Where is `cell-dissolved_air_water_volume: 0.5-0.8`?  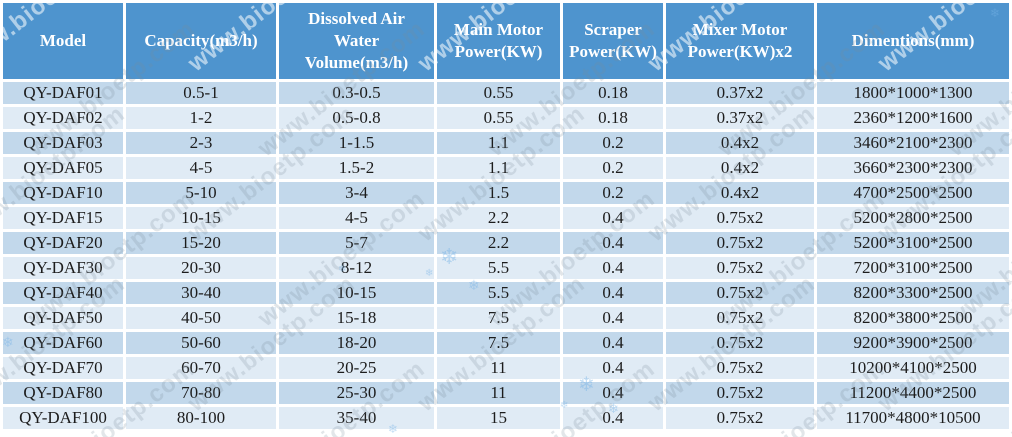 cell-dissolved_air_water_volume: 0.5-0.8 is located at coordinates (356, 118).